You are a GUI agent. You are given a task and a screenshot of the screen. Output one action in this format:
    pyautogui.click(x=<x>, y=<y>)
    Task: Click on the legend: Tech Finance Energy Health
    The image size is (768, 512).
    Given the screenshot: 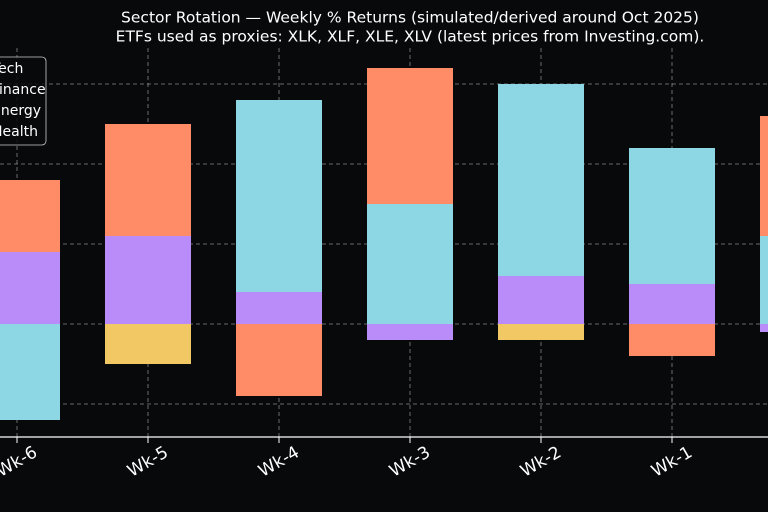 What is the action you would take?
    pyautogui.click(x=23, y=101)
    